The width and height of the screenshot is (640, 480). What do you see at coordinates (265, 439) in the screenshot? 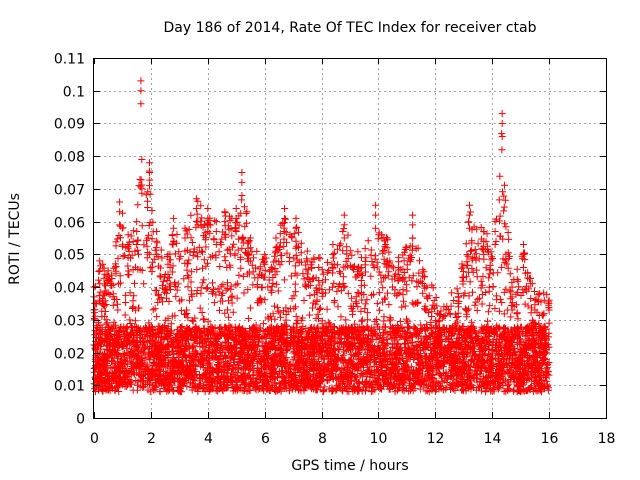
I see `x-tick-label: 6` at bounding box center [265, 439].